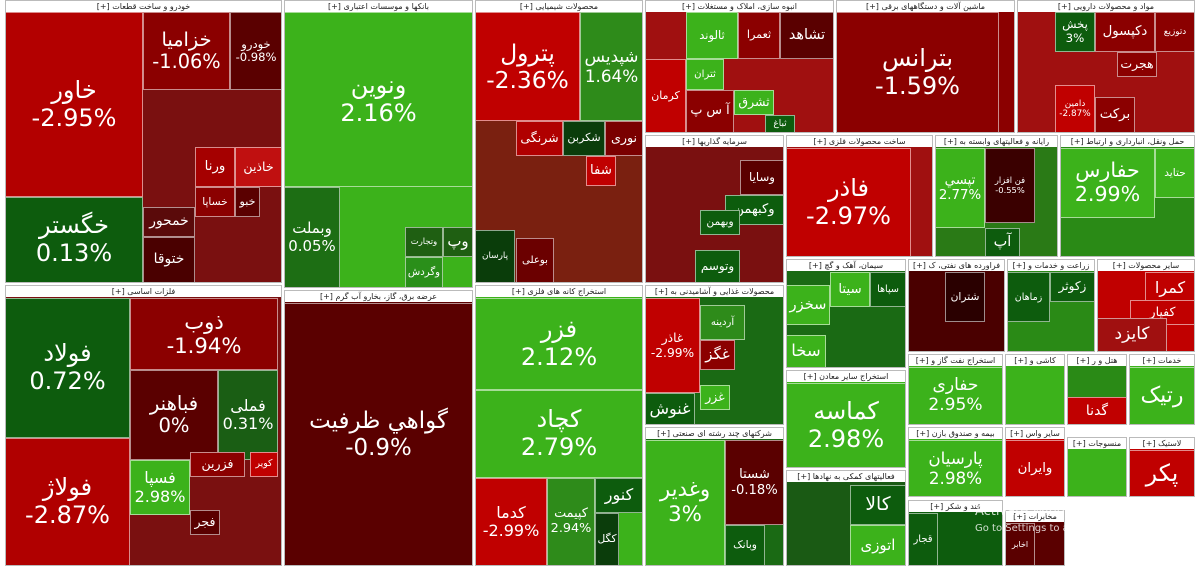 The height and width of the screenshot is (566, 1200). What do you see at coordinates (611, 75) in the screenshot?
I see `tile-change: 1.64%` at bounding box center [611, 75].